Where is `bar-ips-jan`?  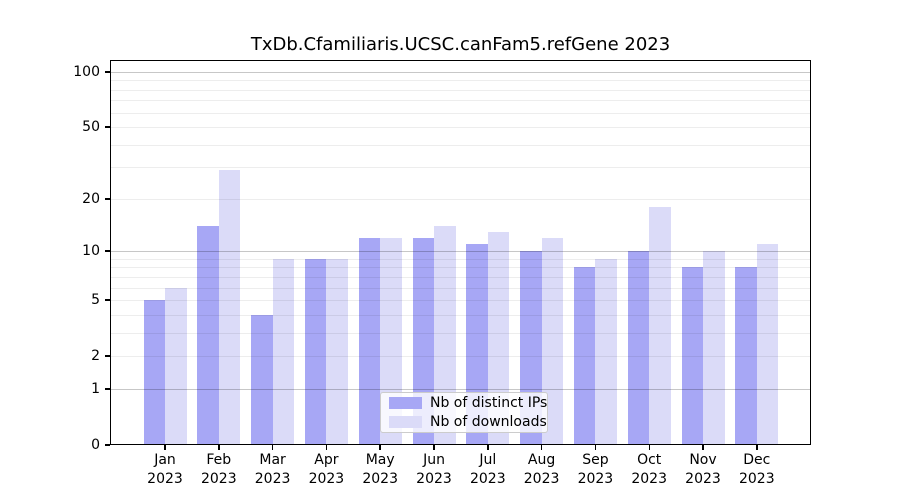 bar-ips-jan is located at coordinates (154, 372).